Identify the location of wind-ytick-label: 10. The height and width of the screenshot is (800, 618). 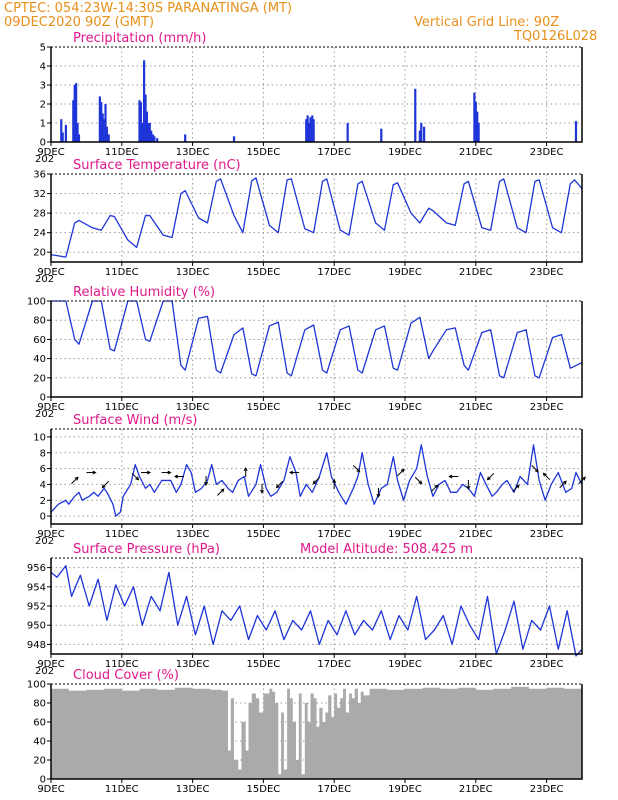
(39, 437).